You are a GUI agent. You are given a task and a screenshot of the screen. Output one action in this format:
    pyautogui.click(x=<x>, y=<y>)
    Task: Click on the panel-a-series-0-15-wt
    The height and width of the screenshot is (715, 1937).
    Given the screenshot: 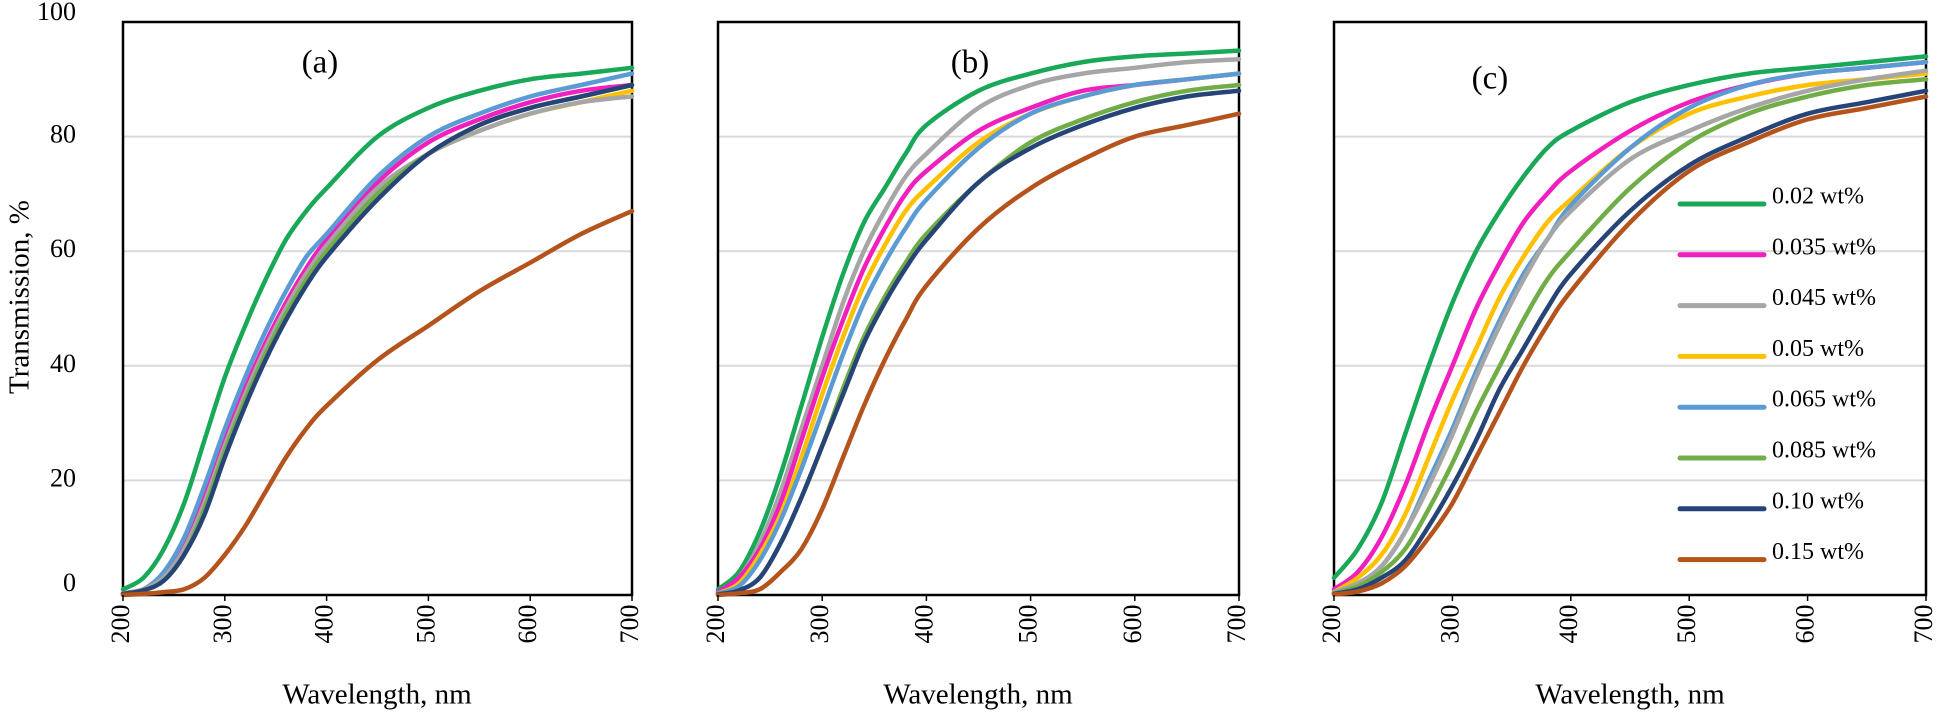 What is the action you would take?
    pyautogui.click(x=377, y=403)
    